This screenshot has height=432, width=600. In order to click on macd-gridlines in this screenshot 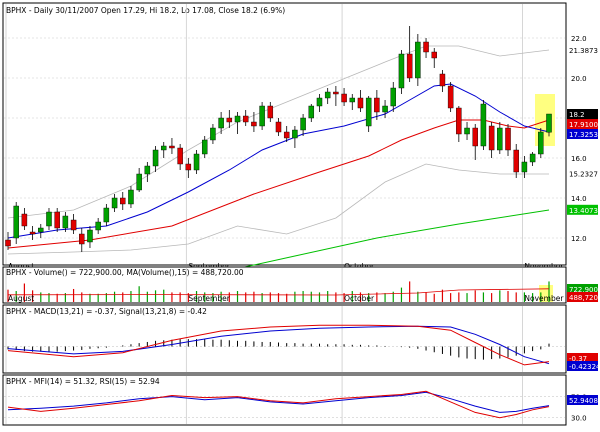, I will do `click(284, 339)`.